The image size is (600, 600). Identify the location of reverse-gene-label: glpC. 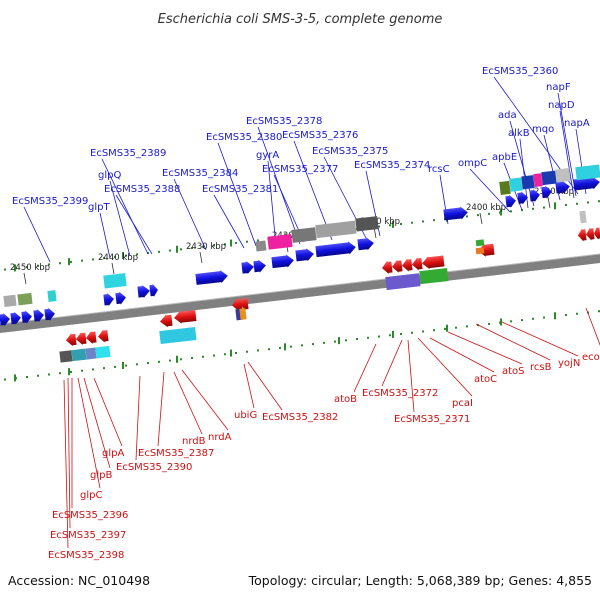
(91, 495).